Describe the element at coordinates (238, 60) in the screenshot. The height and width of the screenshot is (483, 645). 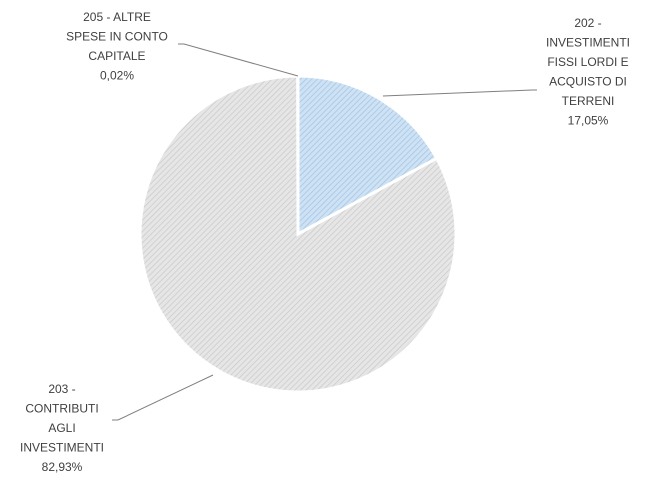
I see `slice-altre-spese-leader-line` at that location.